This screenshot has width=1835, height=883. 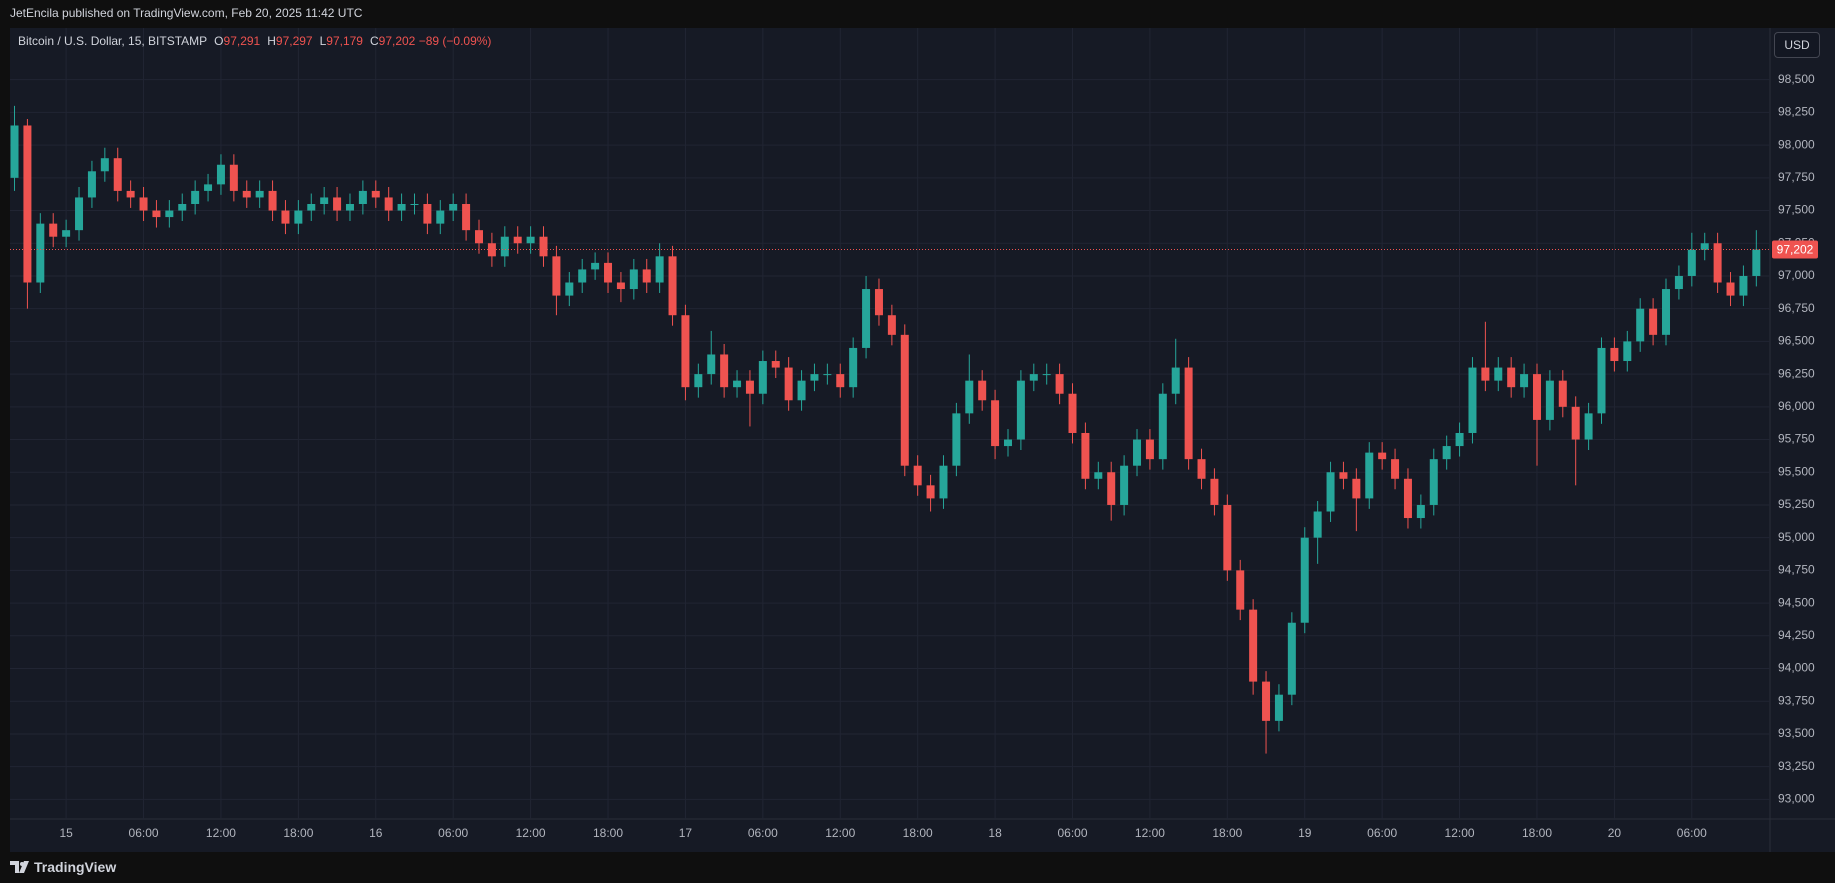 What do you see at coordinates (66, 833) in the screenshot?
I see `x-tick-label: 15` at bounding box center [66, 833].